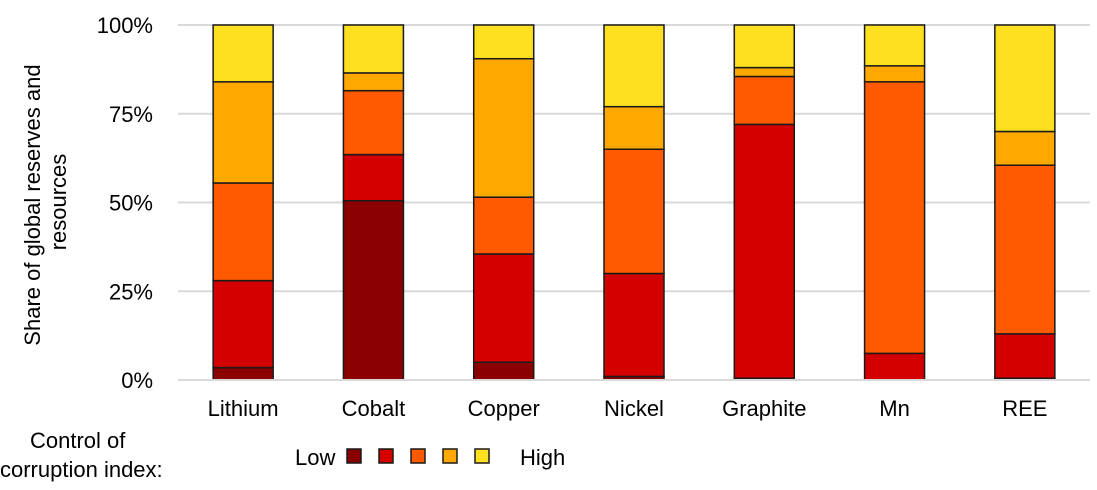  Describe the element at coordinates (315, 457) in the screenshot. I see `legend-low-label: Low` at that location.